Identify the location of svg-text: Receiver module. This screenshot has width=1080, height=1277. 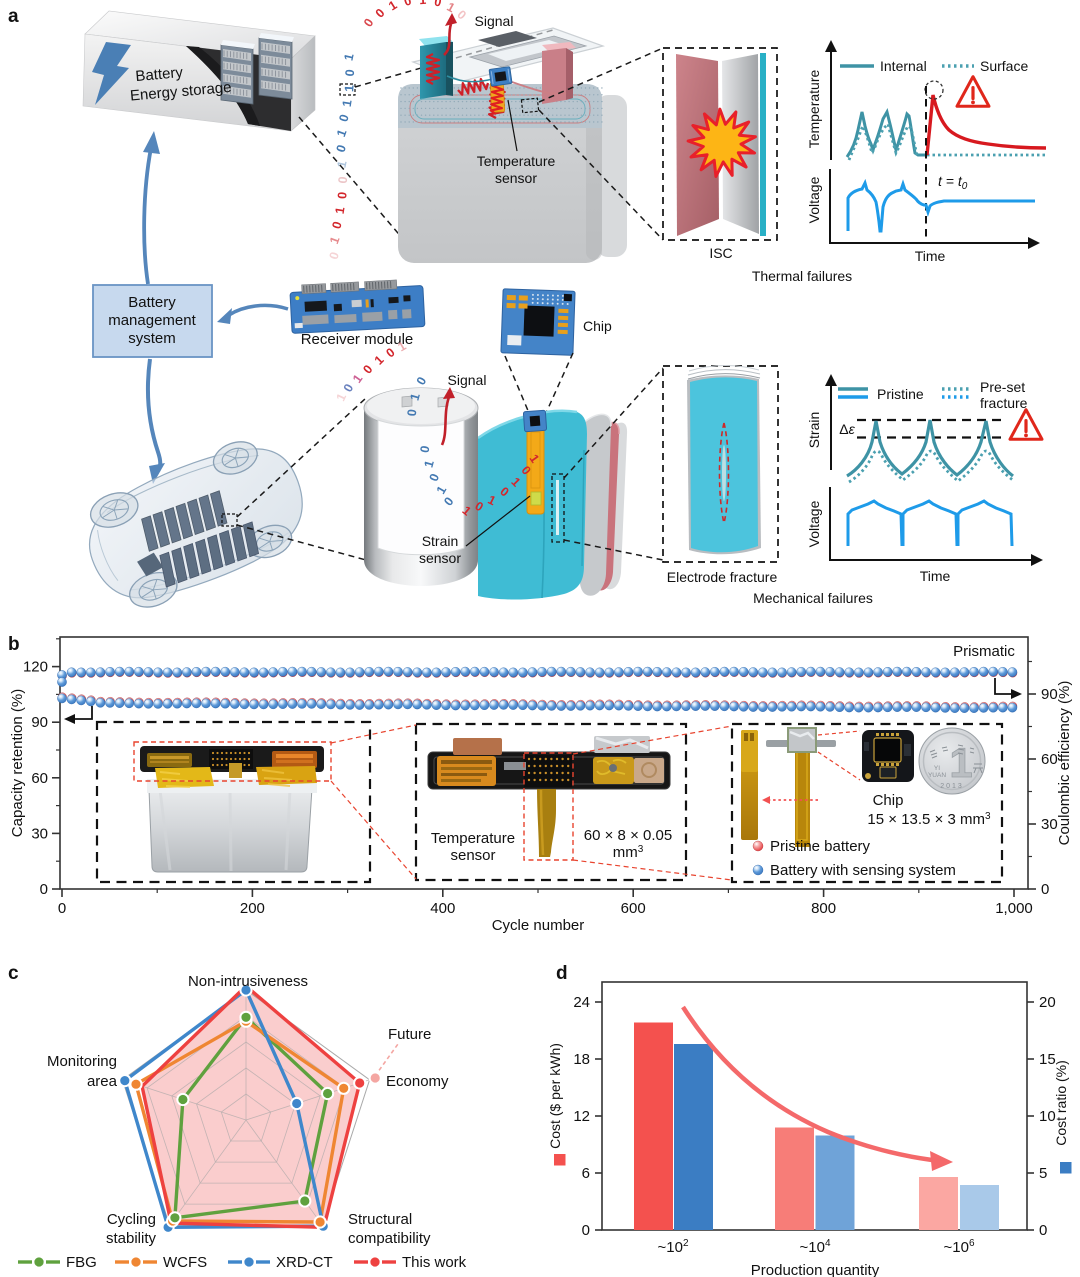
(357, 339).